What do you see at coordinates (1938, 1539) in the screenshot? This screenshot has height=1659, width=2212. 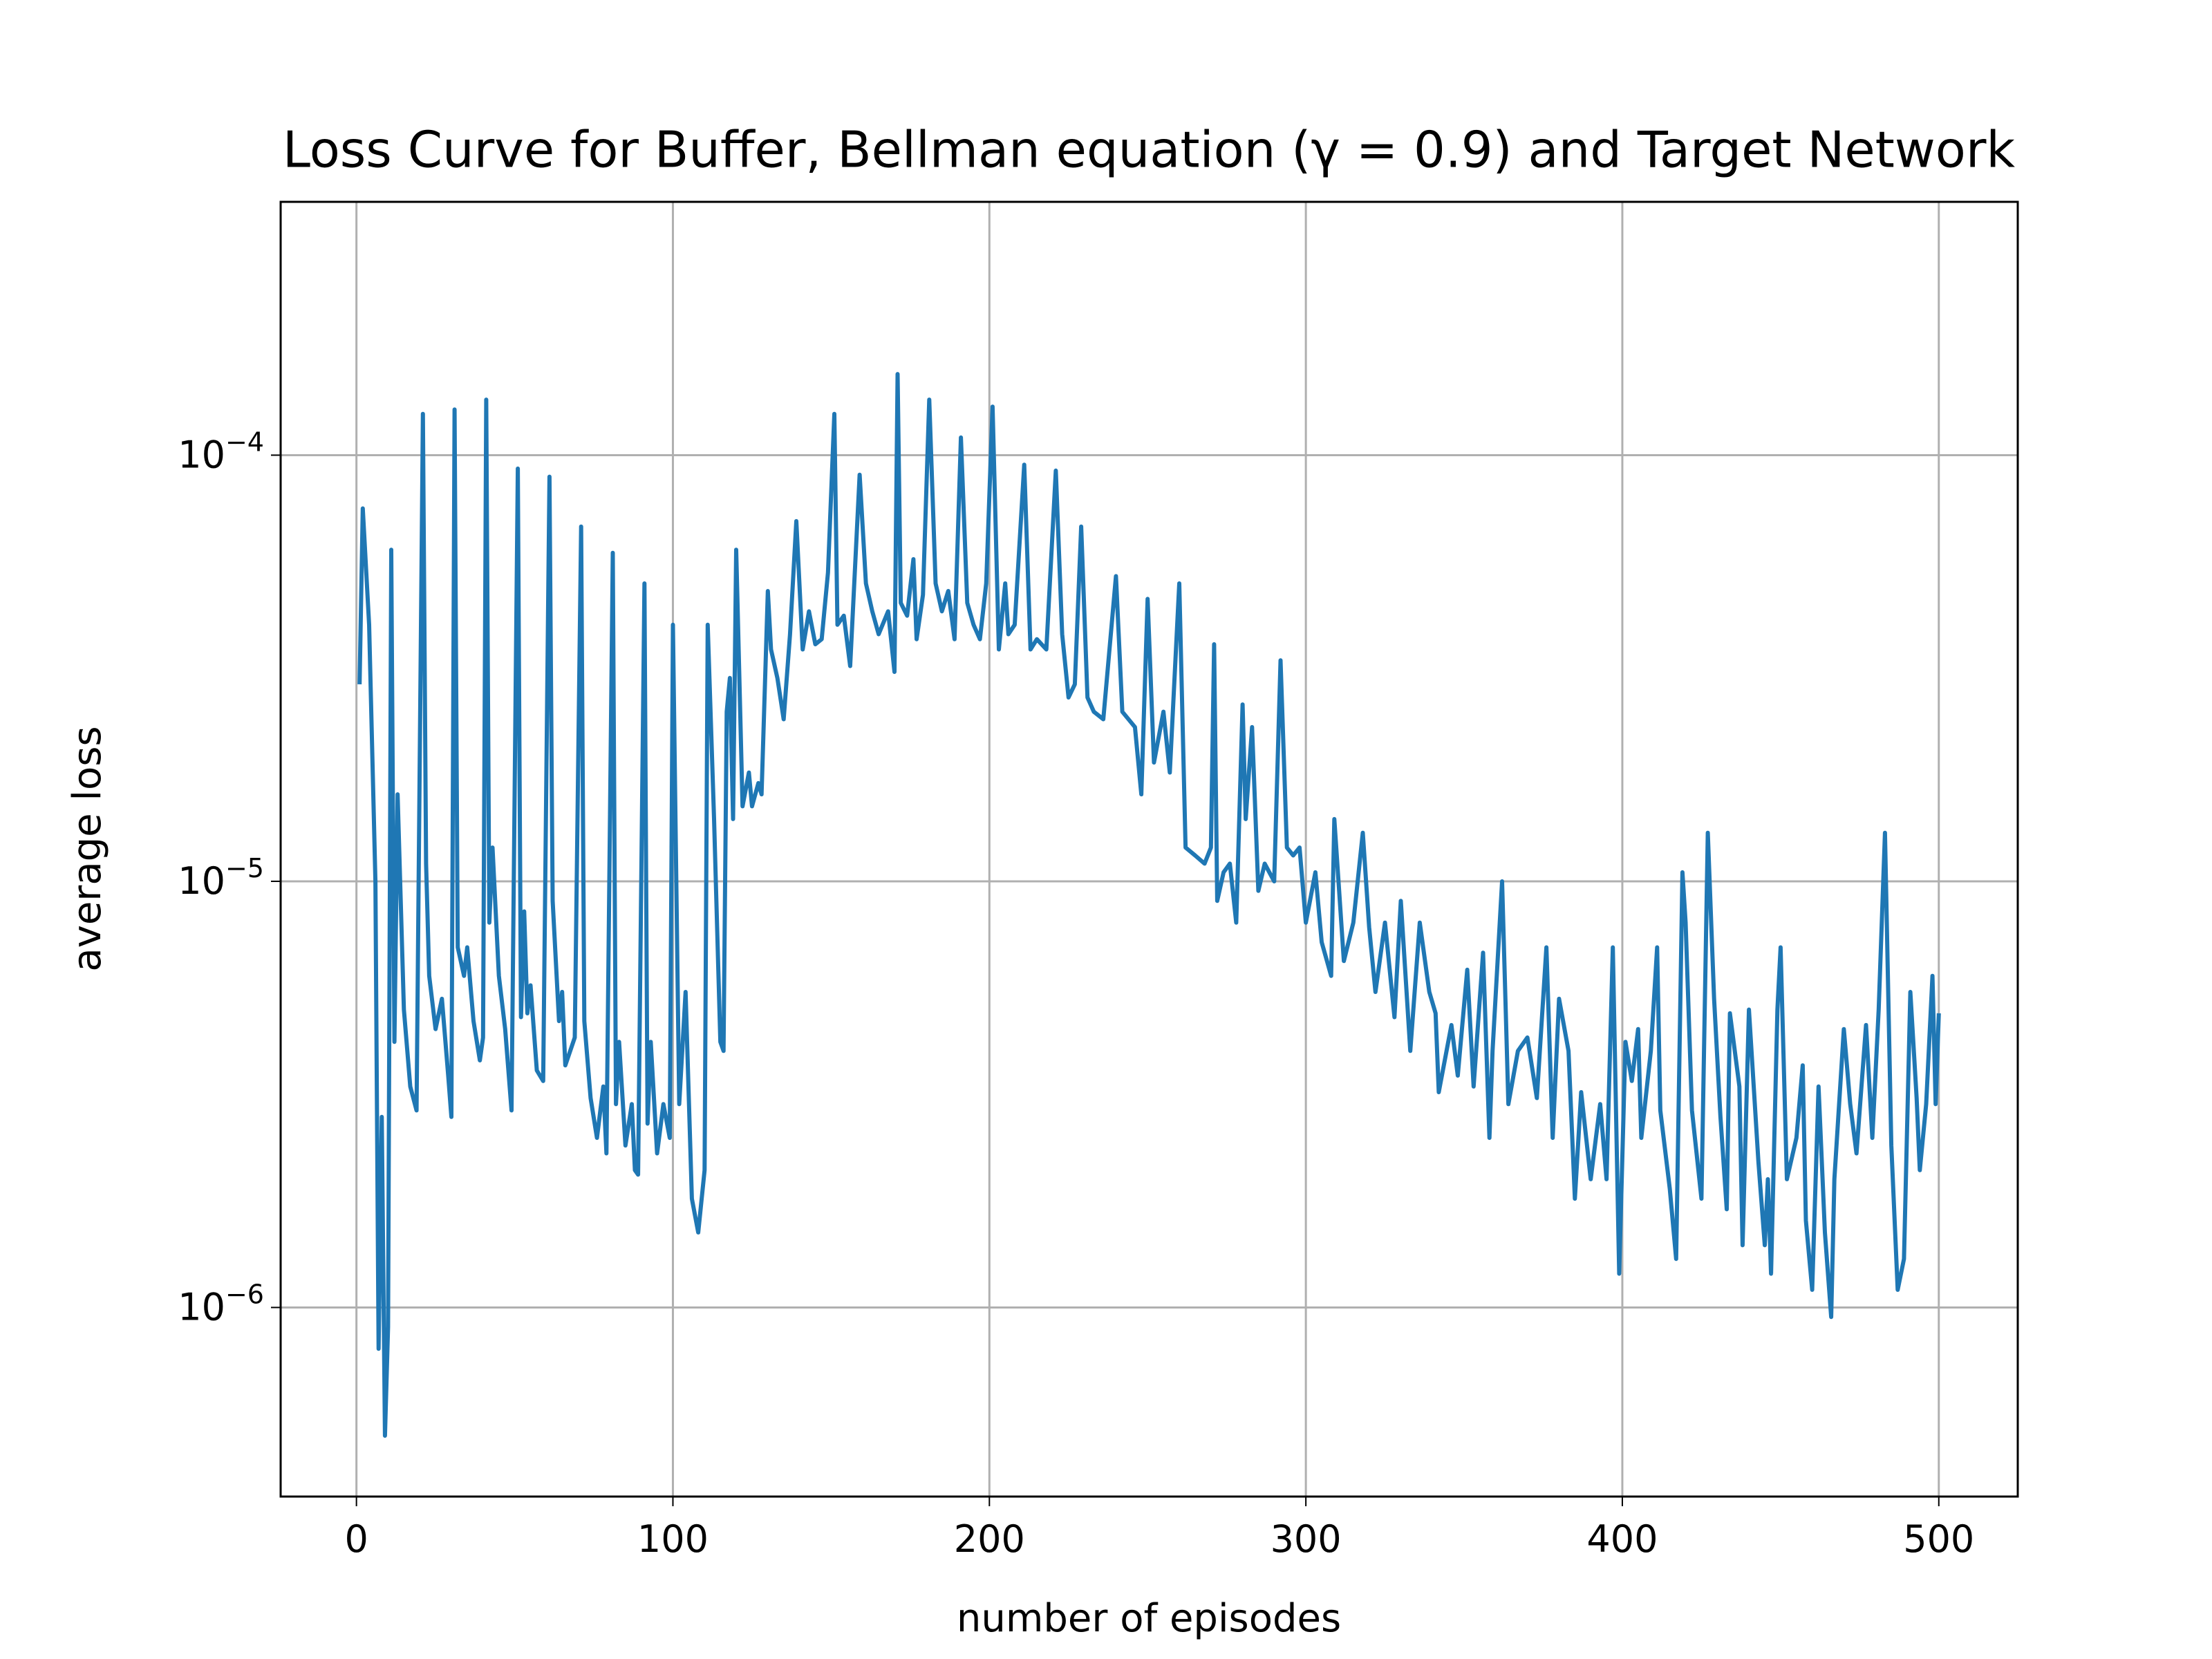 I see `x-tick-label: 500` at bounding box center [1938, 1539].